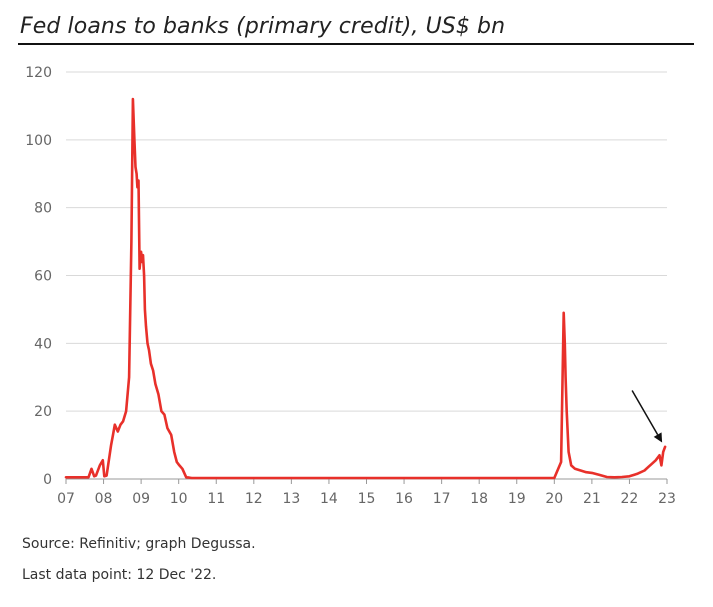  Describe the element at coordinates (43, 412) in the screenshot. I see `y-tick-label: 20` at that location.